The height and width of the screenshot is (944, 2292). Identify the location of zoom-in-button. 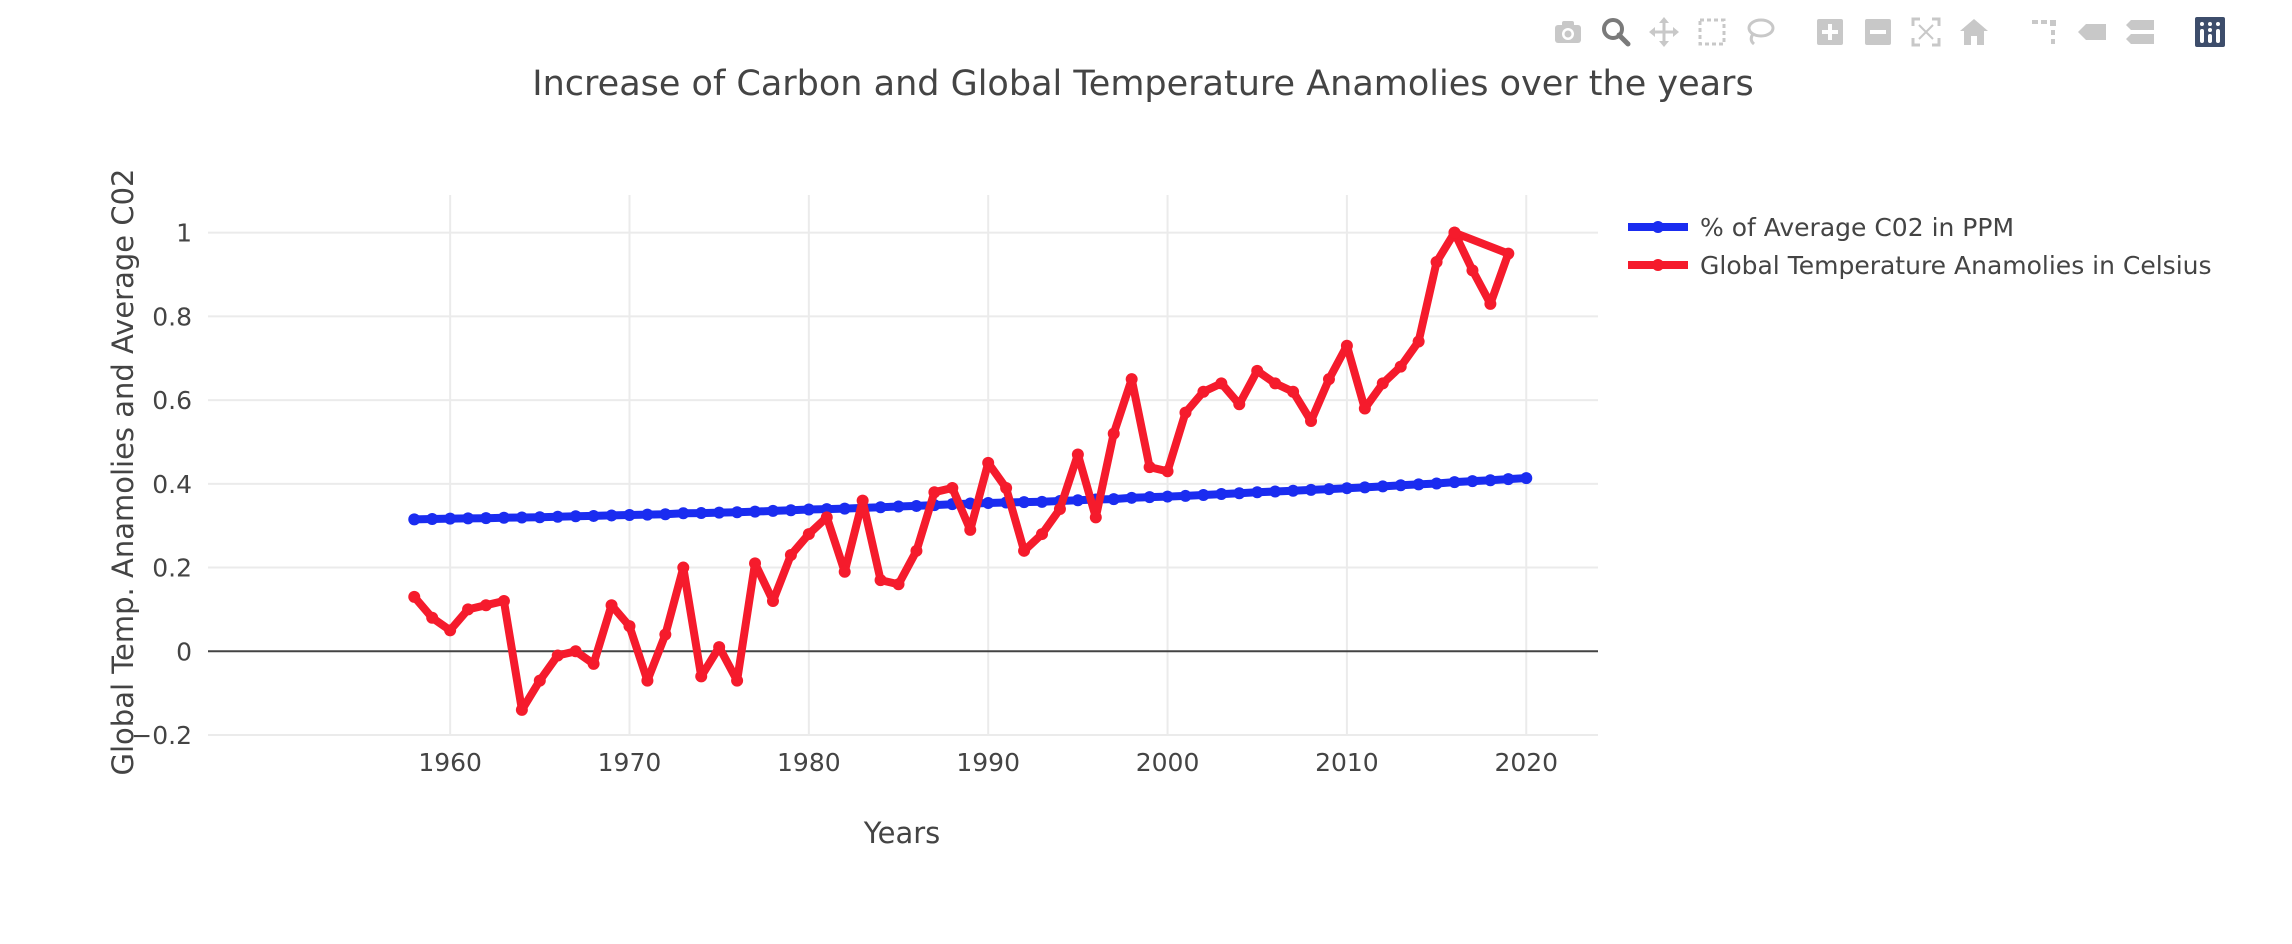
(1830, 32).